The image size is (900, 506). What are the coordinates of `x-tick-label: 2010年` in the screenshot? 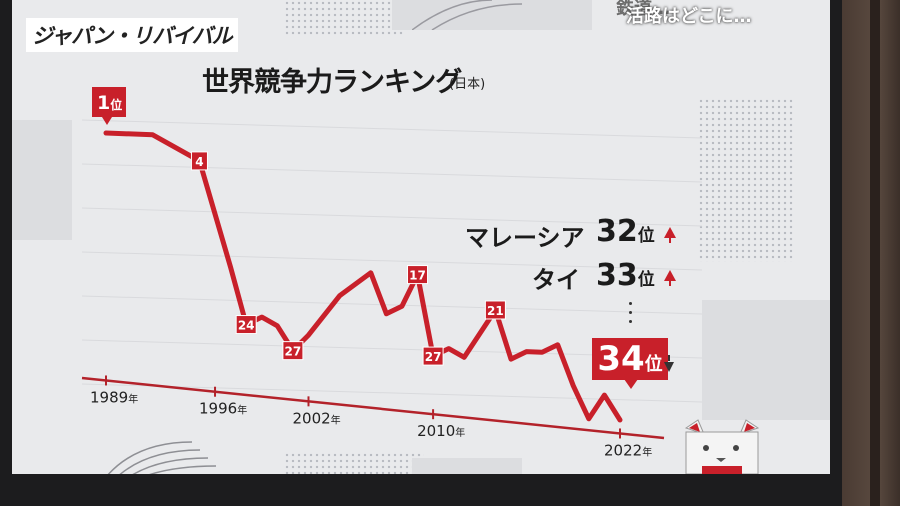 It's located at (441, 431).